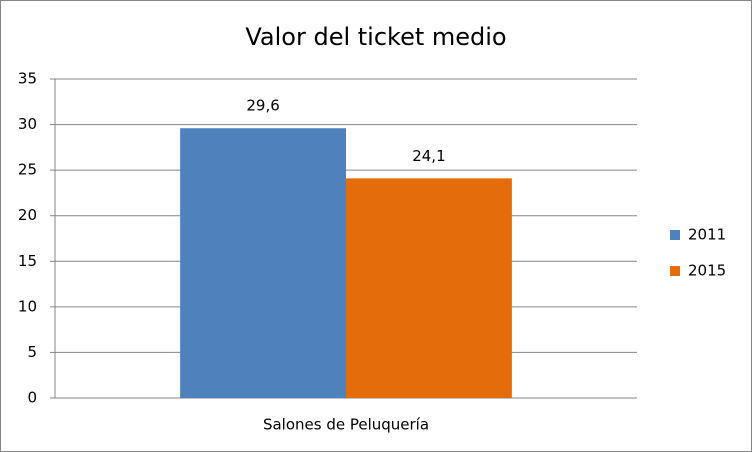  I want to click on legend-label: 2011, so click(707, 235).